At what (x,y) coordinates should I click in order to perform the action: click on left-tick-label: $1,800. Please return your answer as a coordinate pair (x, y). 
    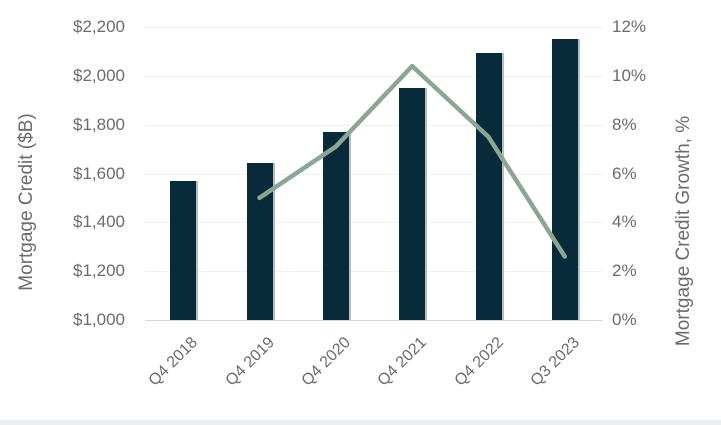
    Looking at the image, I should click on (99, 124).